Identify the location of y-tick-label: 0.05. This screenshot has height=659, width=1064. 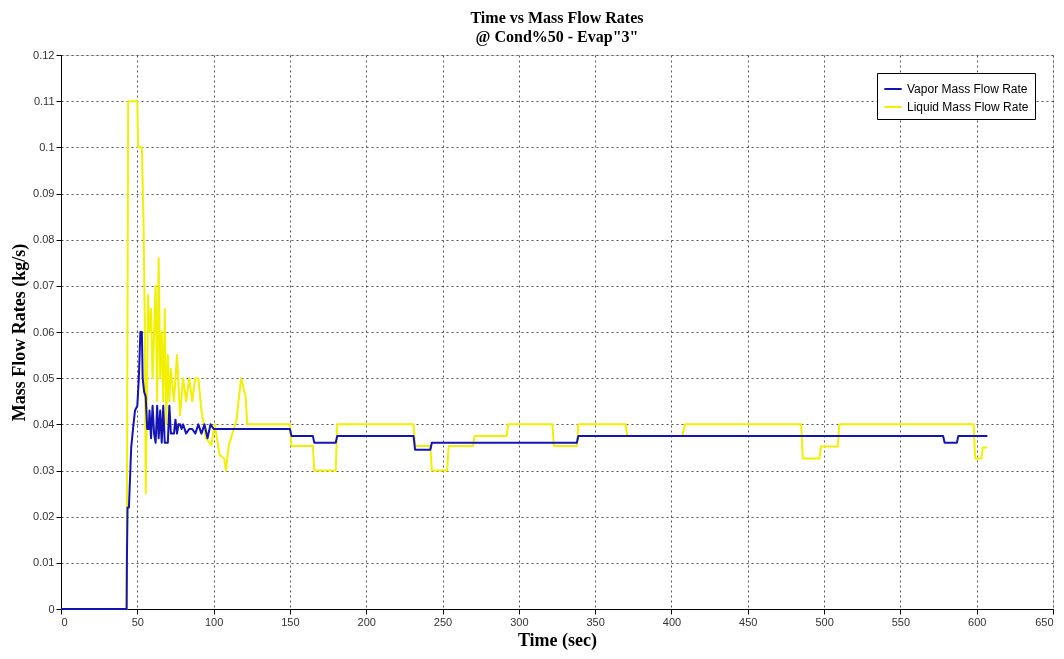
(44, 377).